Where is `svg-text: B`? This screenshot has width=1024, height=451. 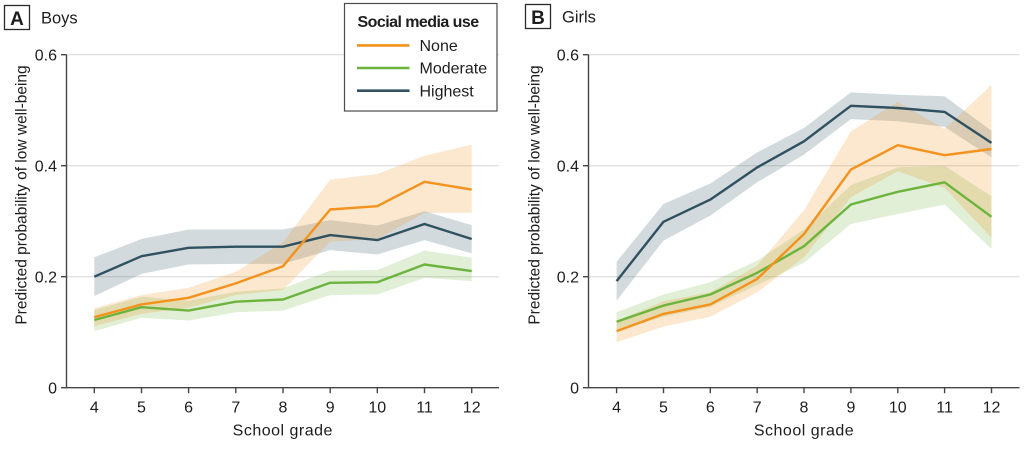
svg-text: B is located at coordinates (538, 18).